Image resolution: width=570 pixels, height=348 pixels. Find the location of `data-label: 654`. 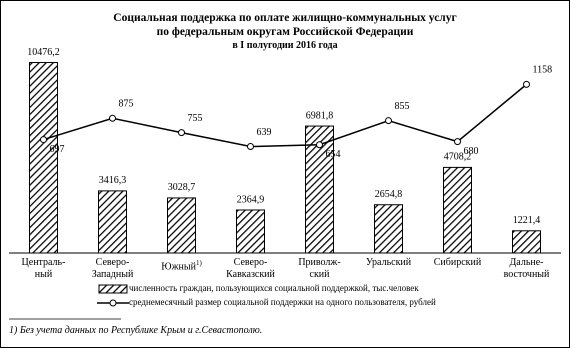

data-label: 654 is located at coordinates (333, 154).